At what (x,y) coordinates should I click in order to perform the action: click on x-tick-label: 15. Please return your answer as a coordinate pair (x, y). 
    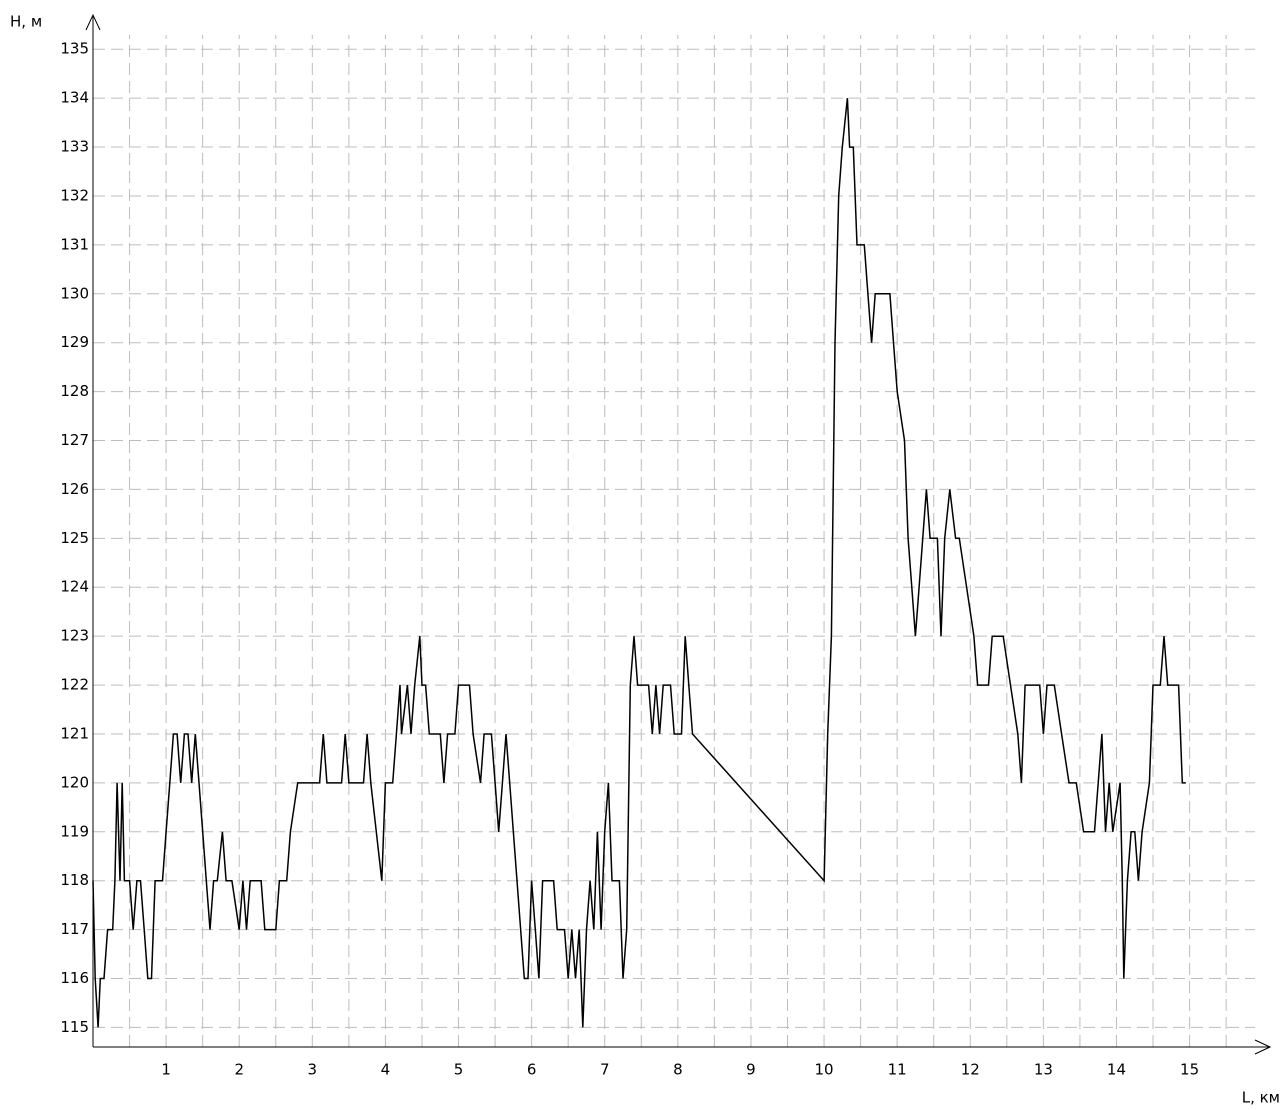
    Looking at the image, I should click on (1189, 1070).